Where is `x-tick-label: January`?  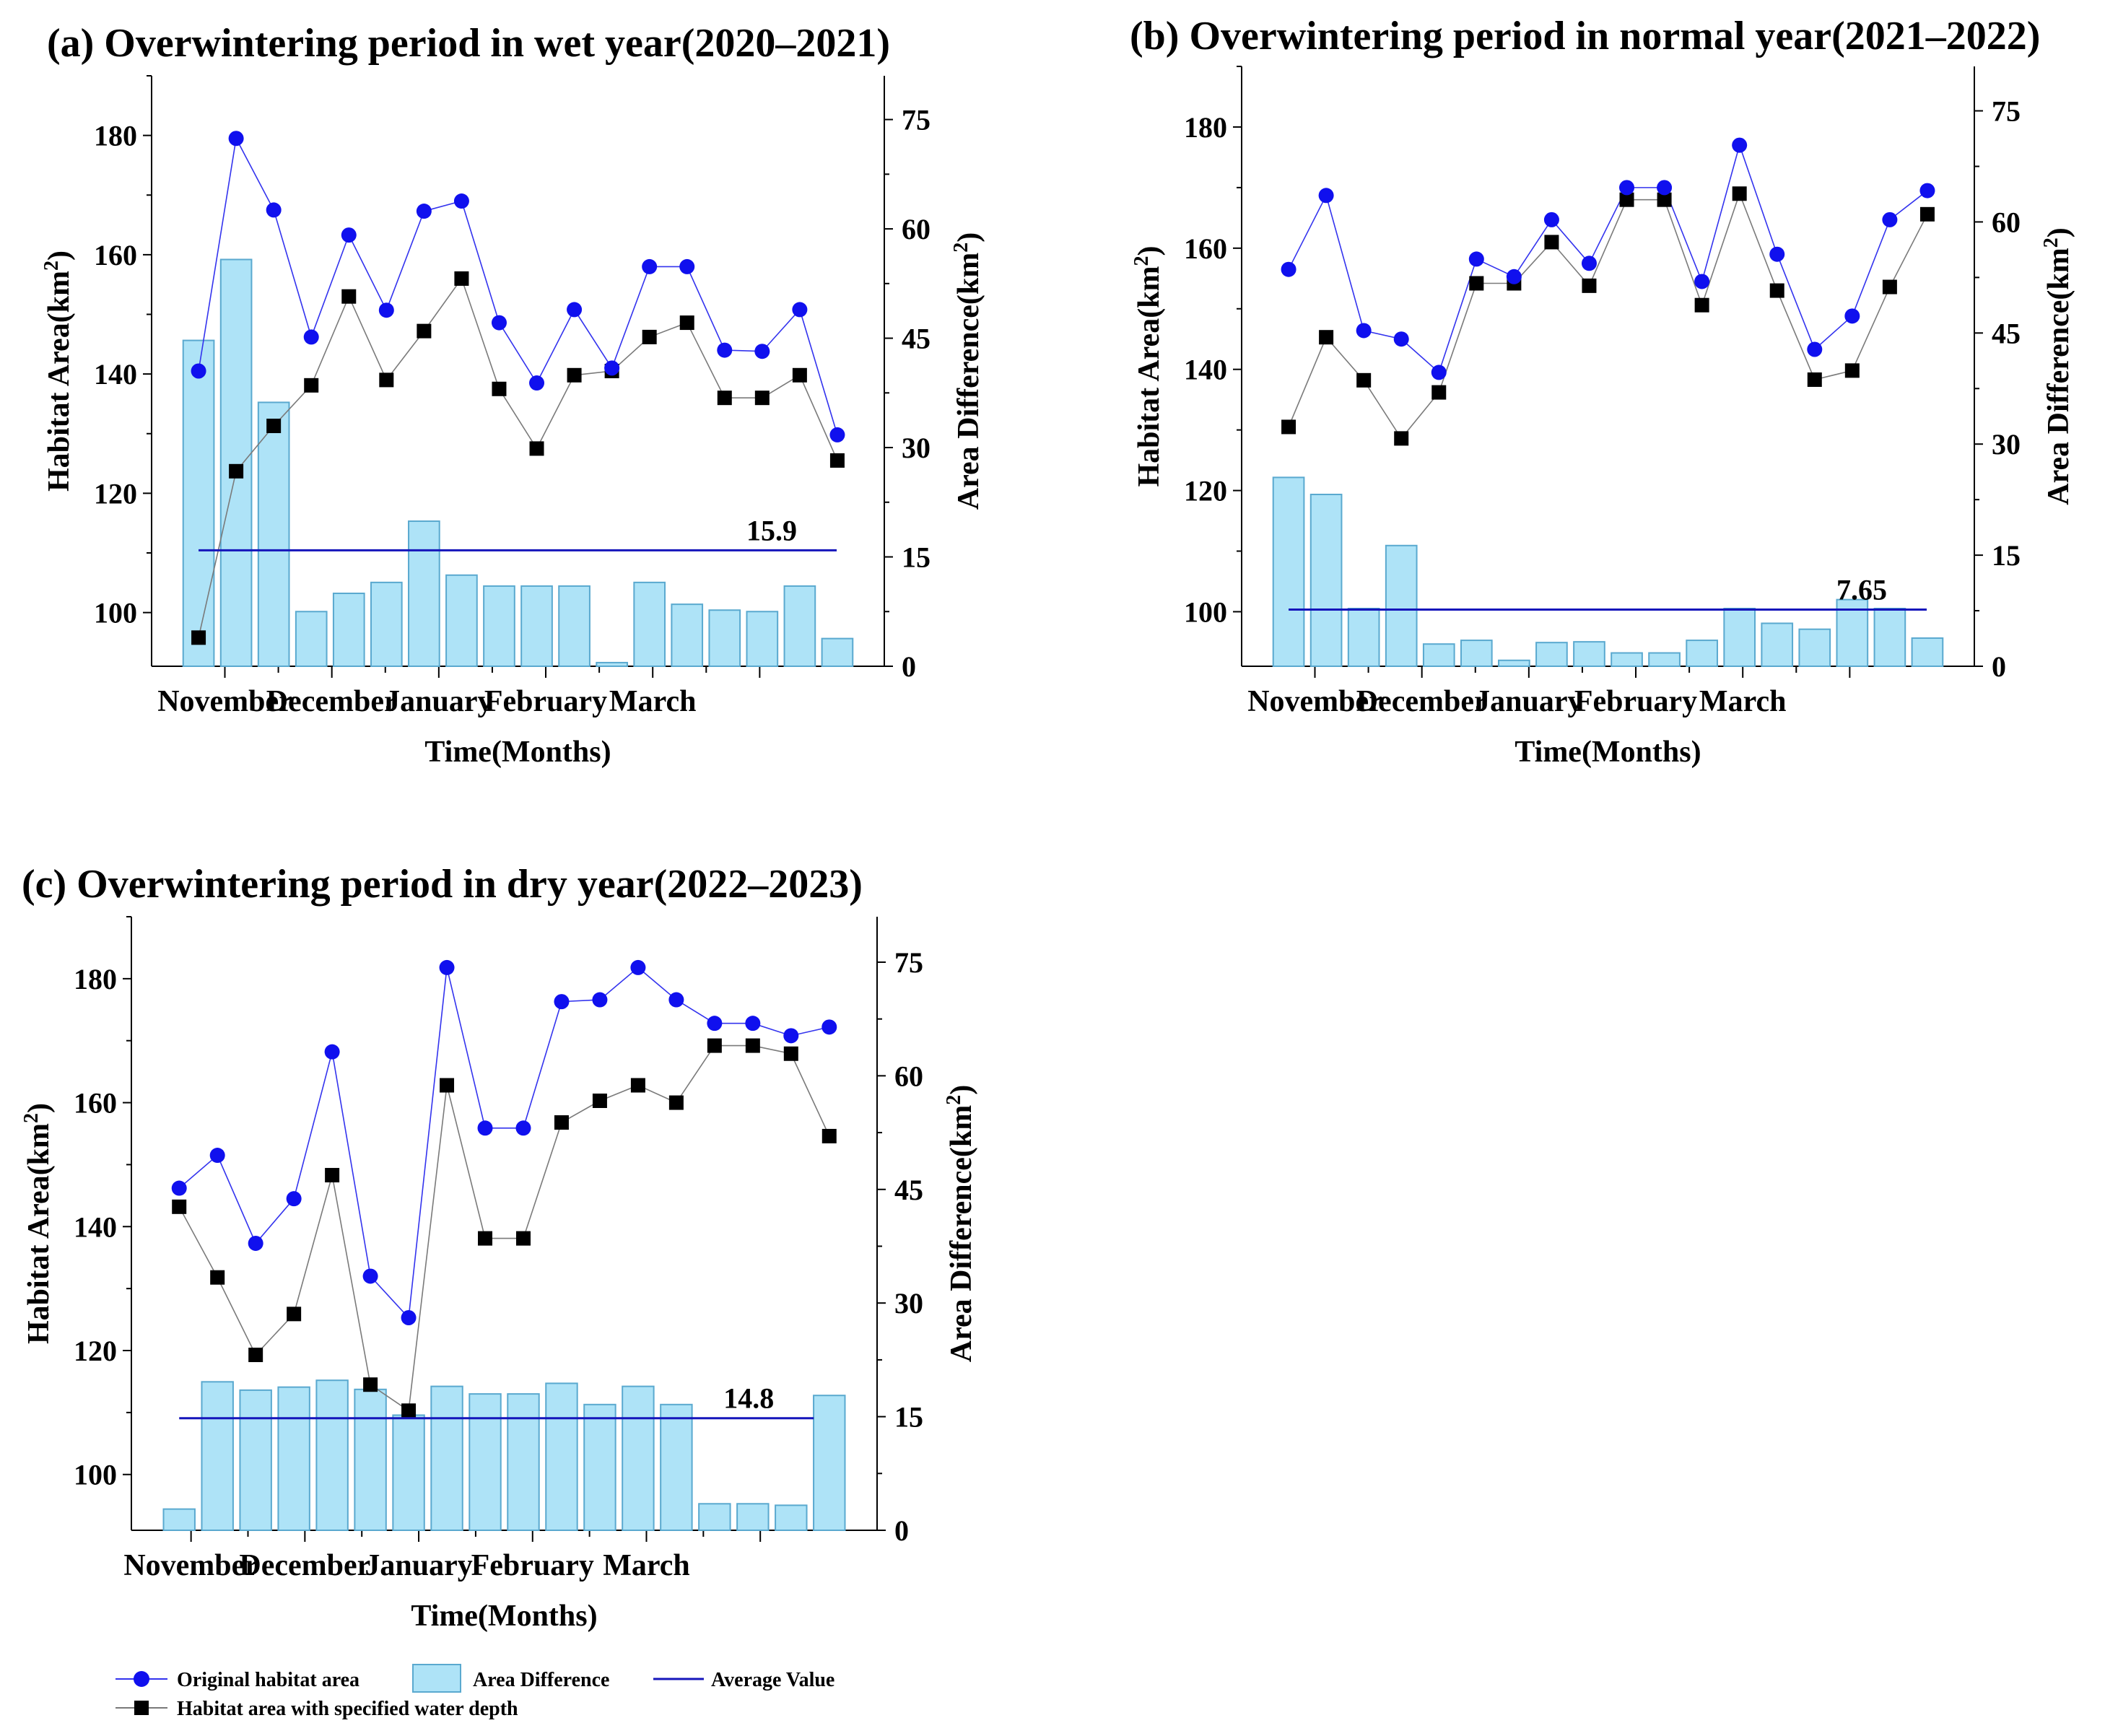 x-tick-label: January is located at coordinates (1528, 701).